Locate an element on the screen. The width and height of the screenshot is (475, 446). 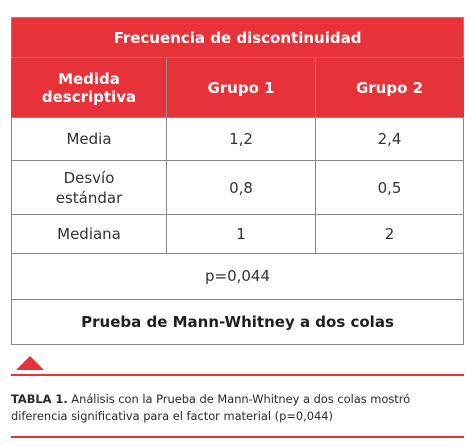
p-value-row: p=0,044 is located at coordinates (237, 276).